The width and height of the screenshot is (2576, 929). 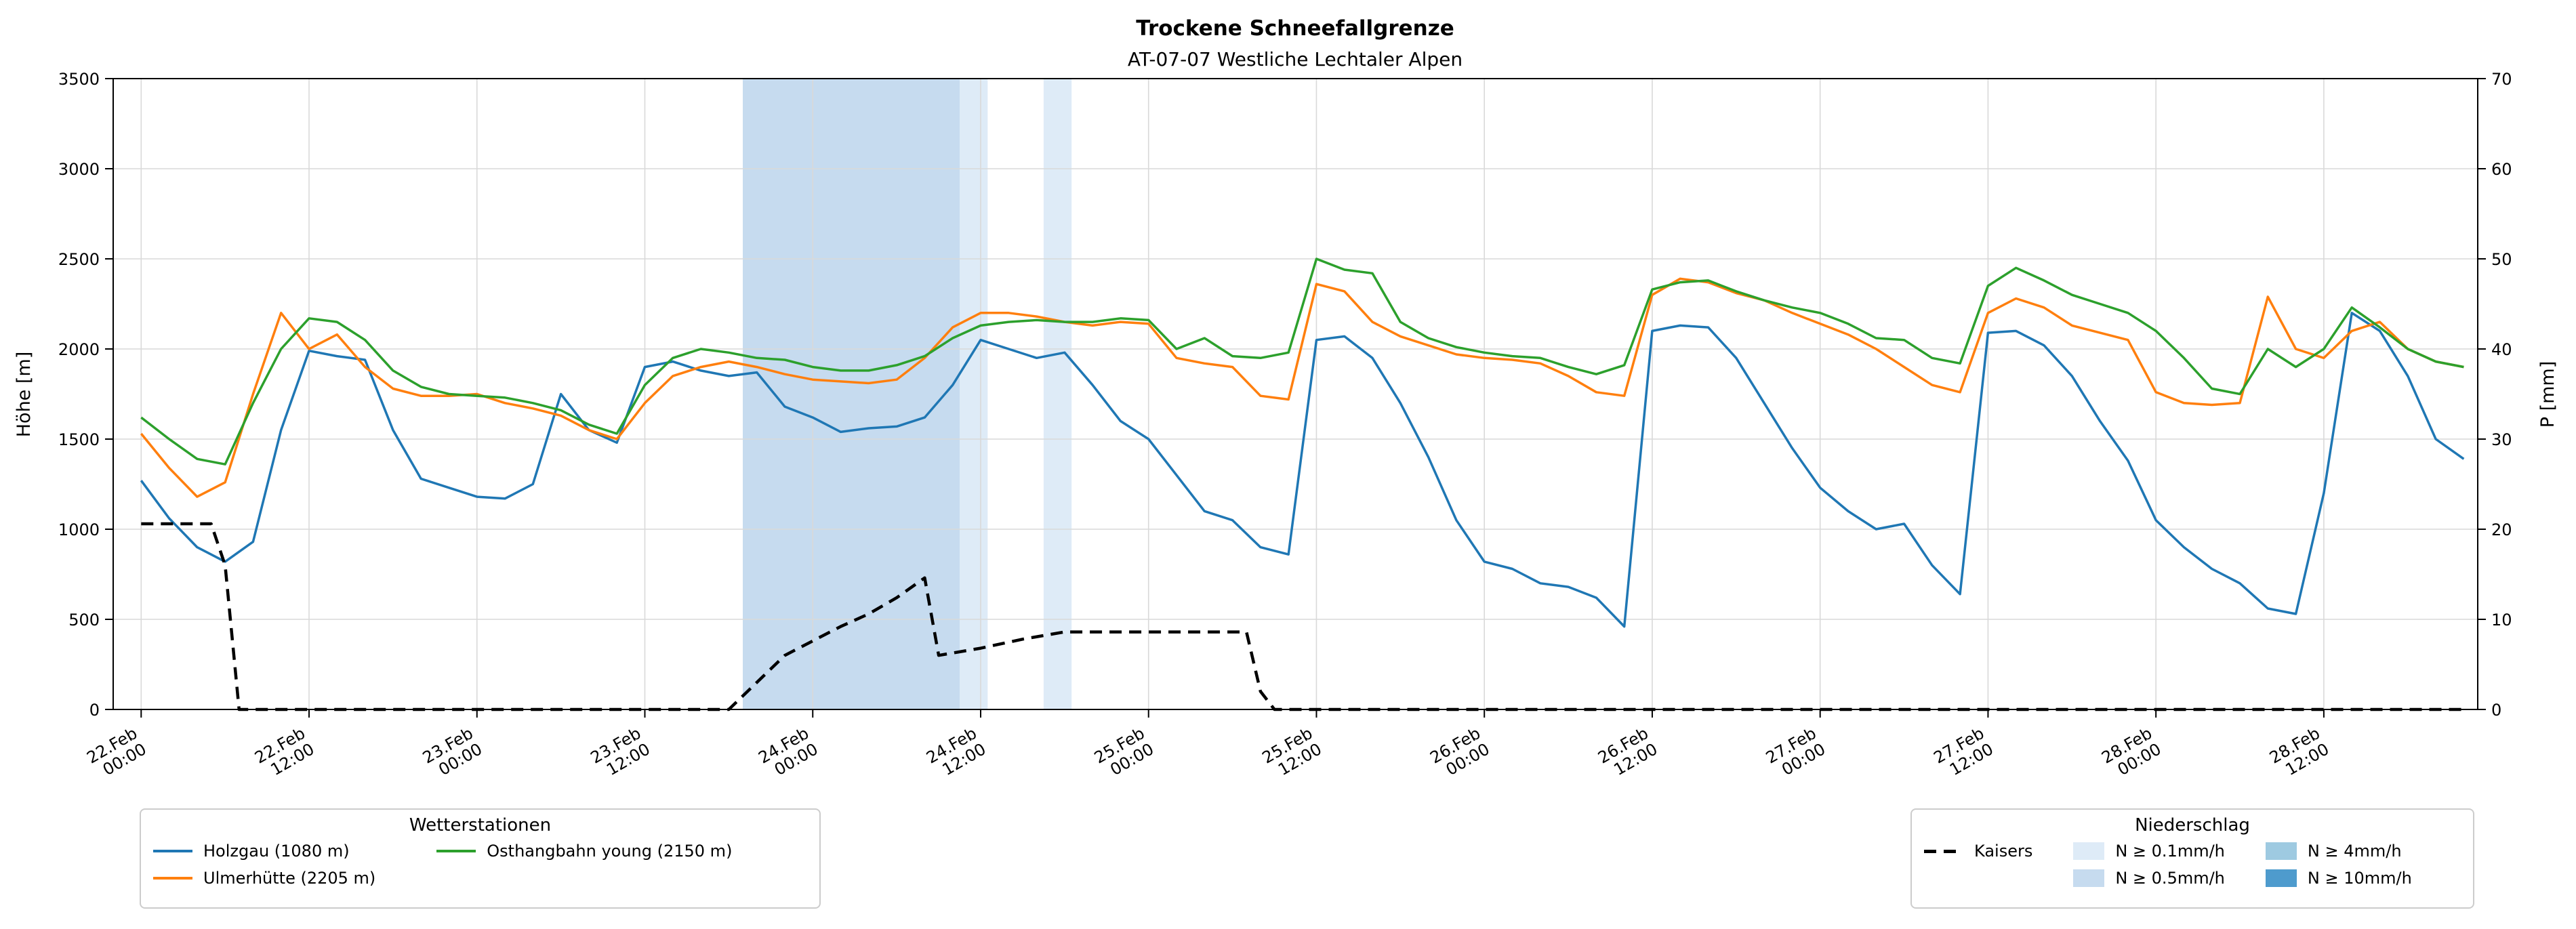 What do you see at coordinates (1628, 753) in the screenshot?
I see `x-tick-label: 26.Feb12:00` at bounding box center [1628, 753].